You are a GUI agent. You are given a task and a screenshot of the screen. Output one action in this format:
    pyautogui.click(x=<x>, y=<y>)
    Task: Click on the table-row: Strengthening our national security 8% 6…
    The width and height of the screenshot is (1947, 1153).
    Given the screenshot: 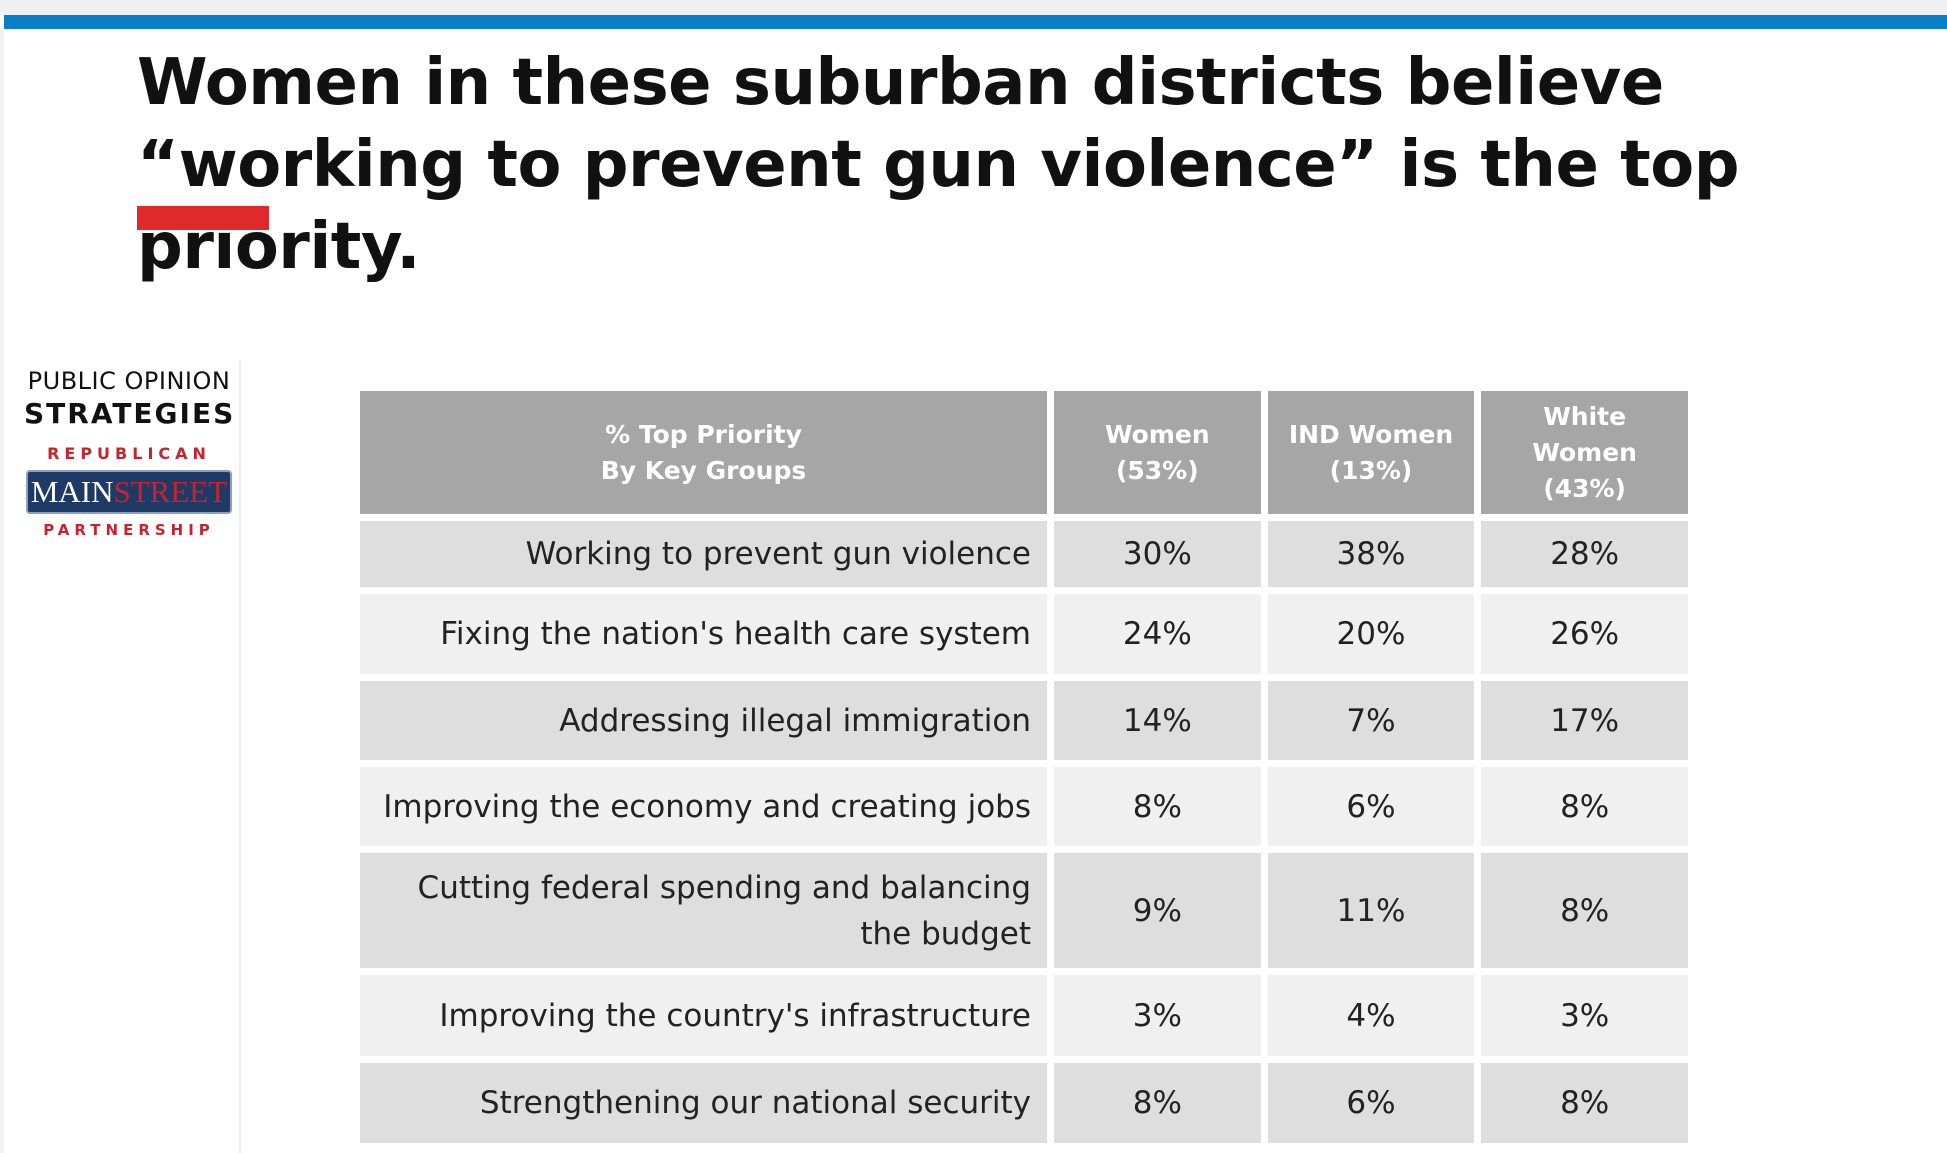 What is the action you would take?
    pyautogui.click(x=1024, y=1103)
    